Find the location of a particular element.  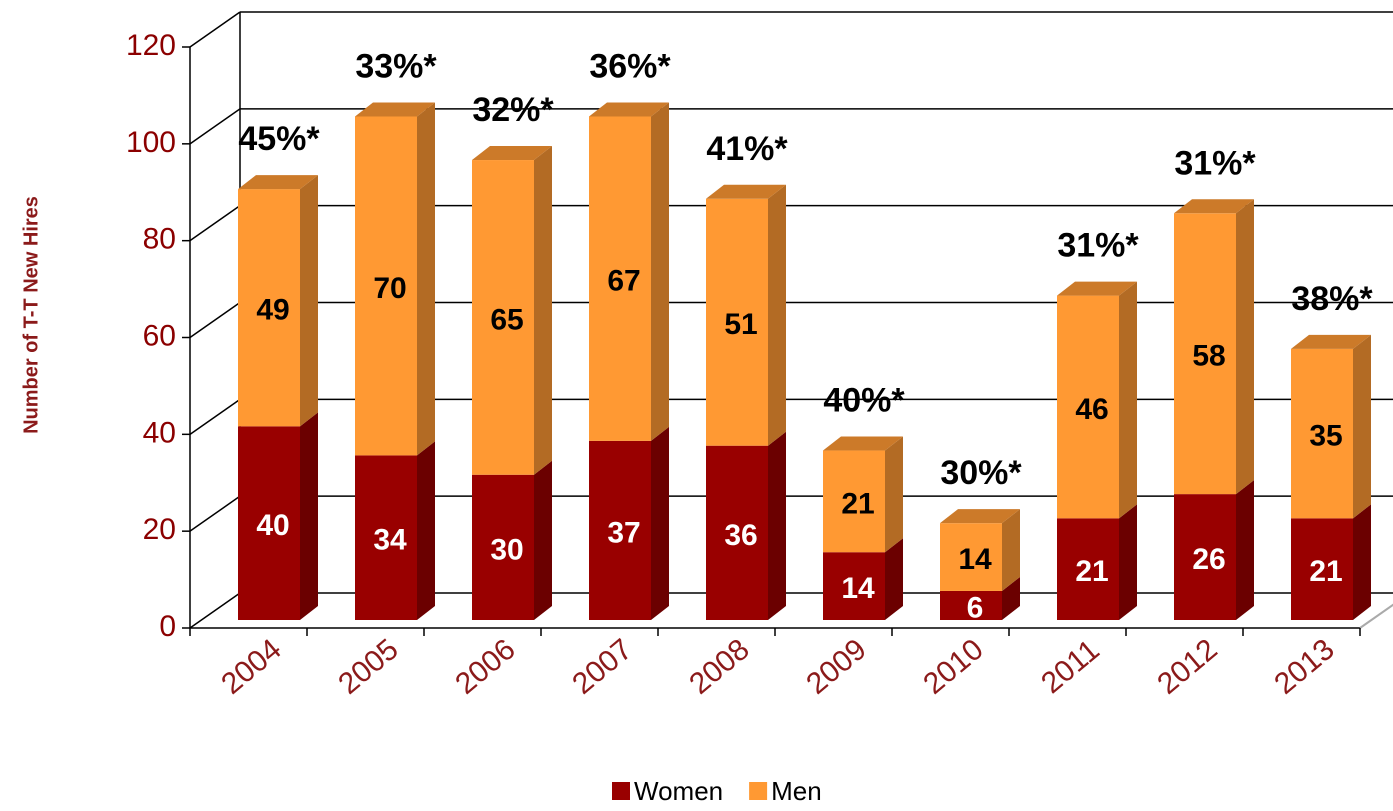

x-tick-label: 2007 is located at coordinates (602, 667).